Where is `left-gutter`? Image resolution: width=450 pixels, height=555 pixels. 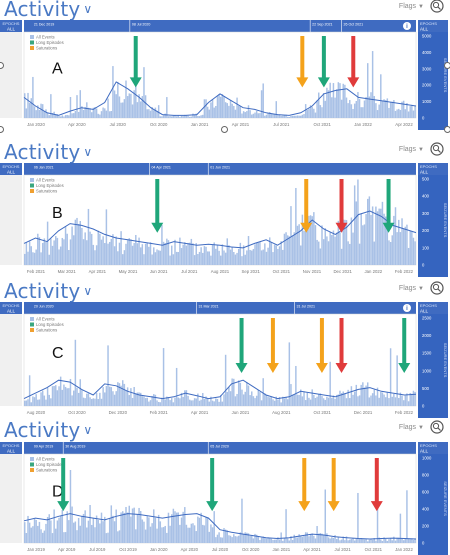
left-gutter is located at coordinates (11, 498).